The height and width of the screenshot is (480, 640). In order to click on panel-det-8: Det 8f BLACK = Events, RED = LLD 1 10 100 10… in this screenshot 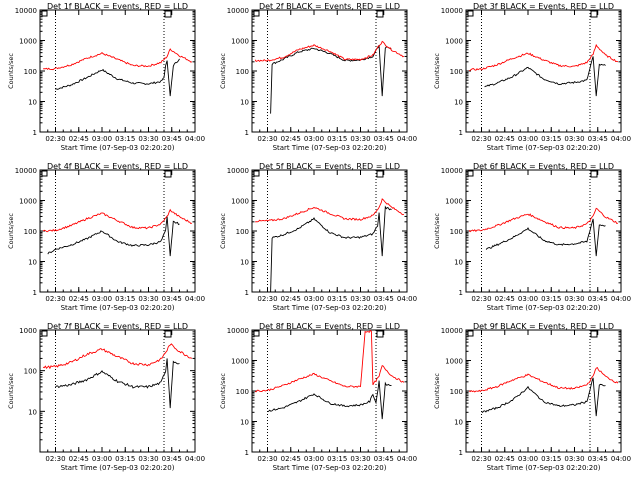, I will do `click(318, 397)`.